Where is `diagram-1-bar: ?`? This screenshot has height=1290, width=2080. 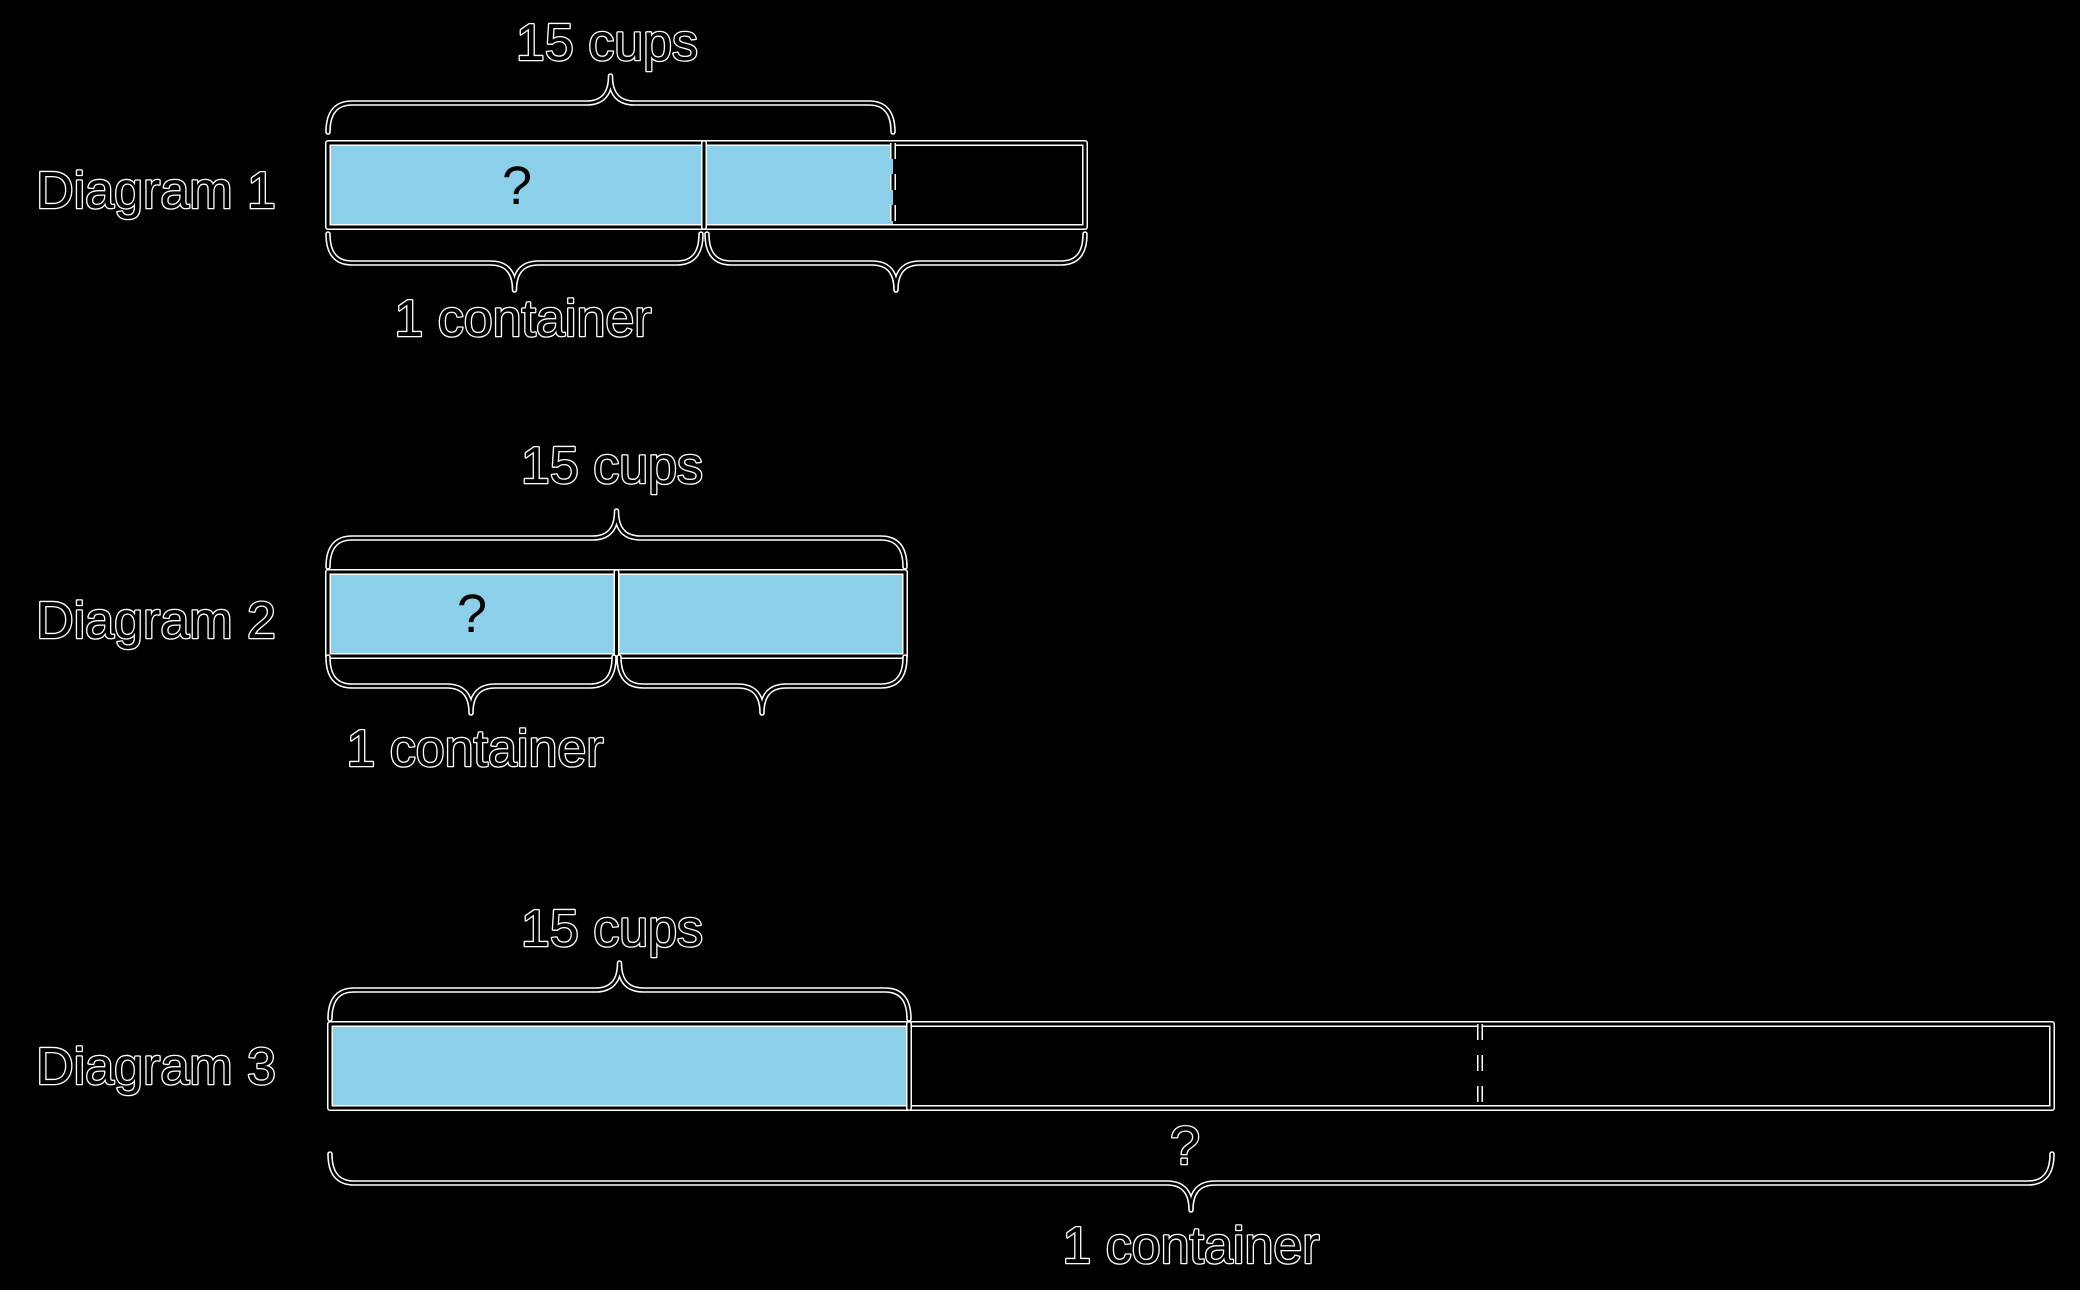 diagram-1-bar: ? is located at coordinates (706, 185).